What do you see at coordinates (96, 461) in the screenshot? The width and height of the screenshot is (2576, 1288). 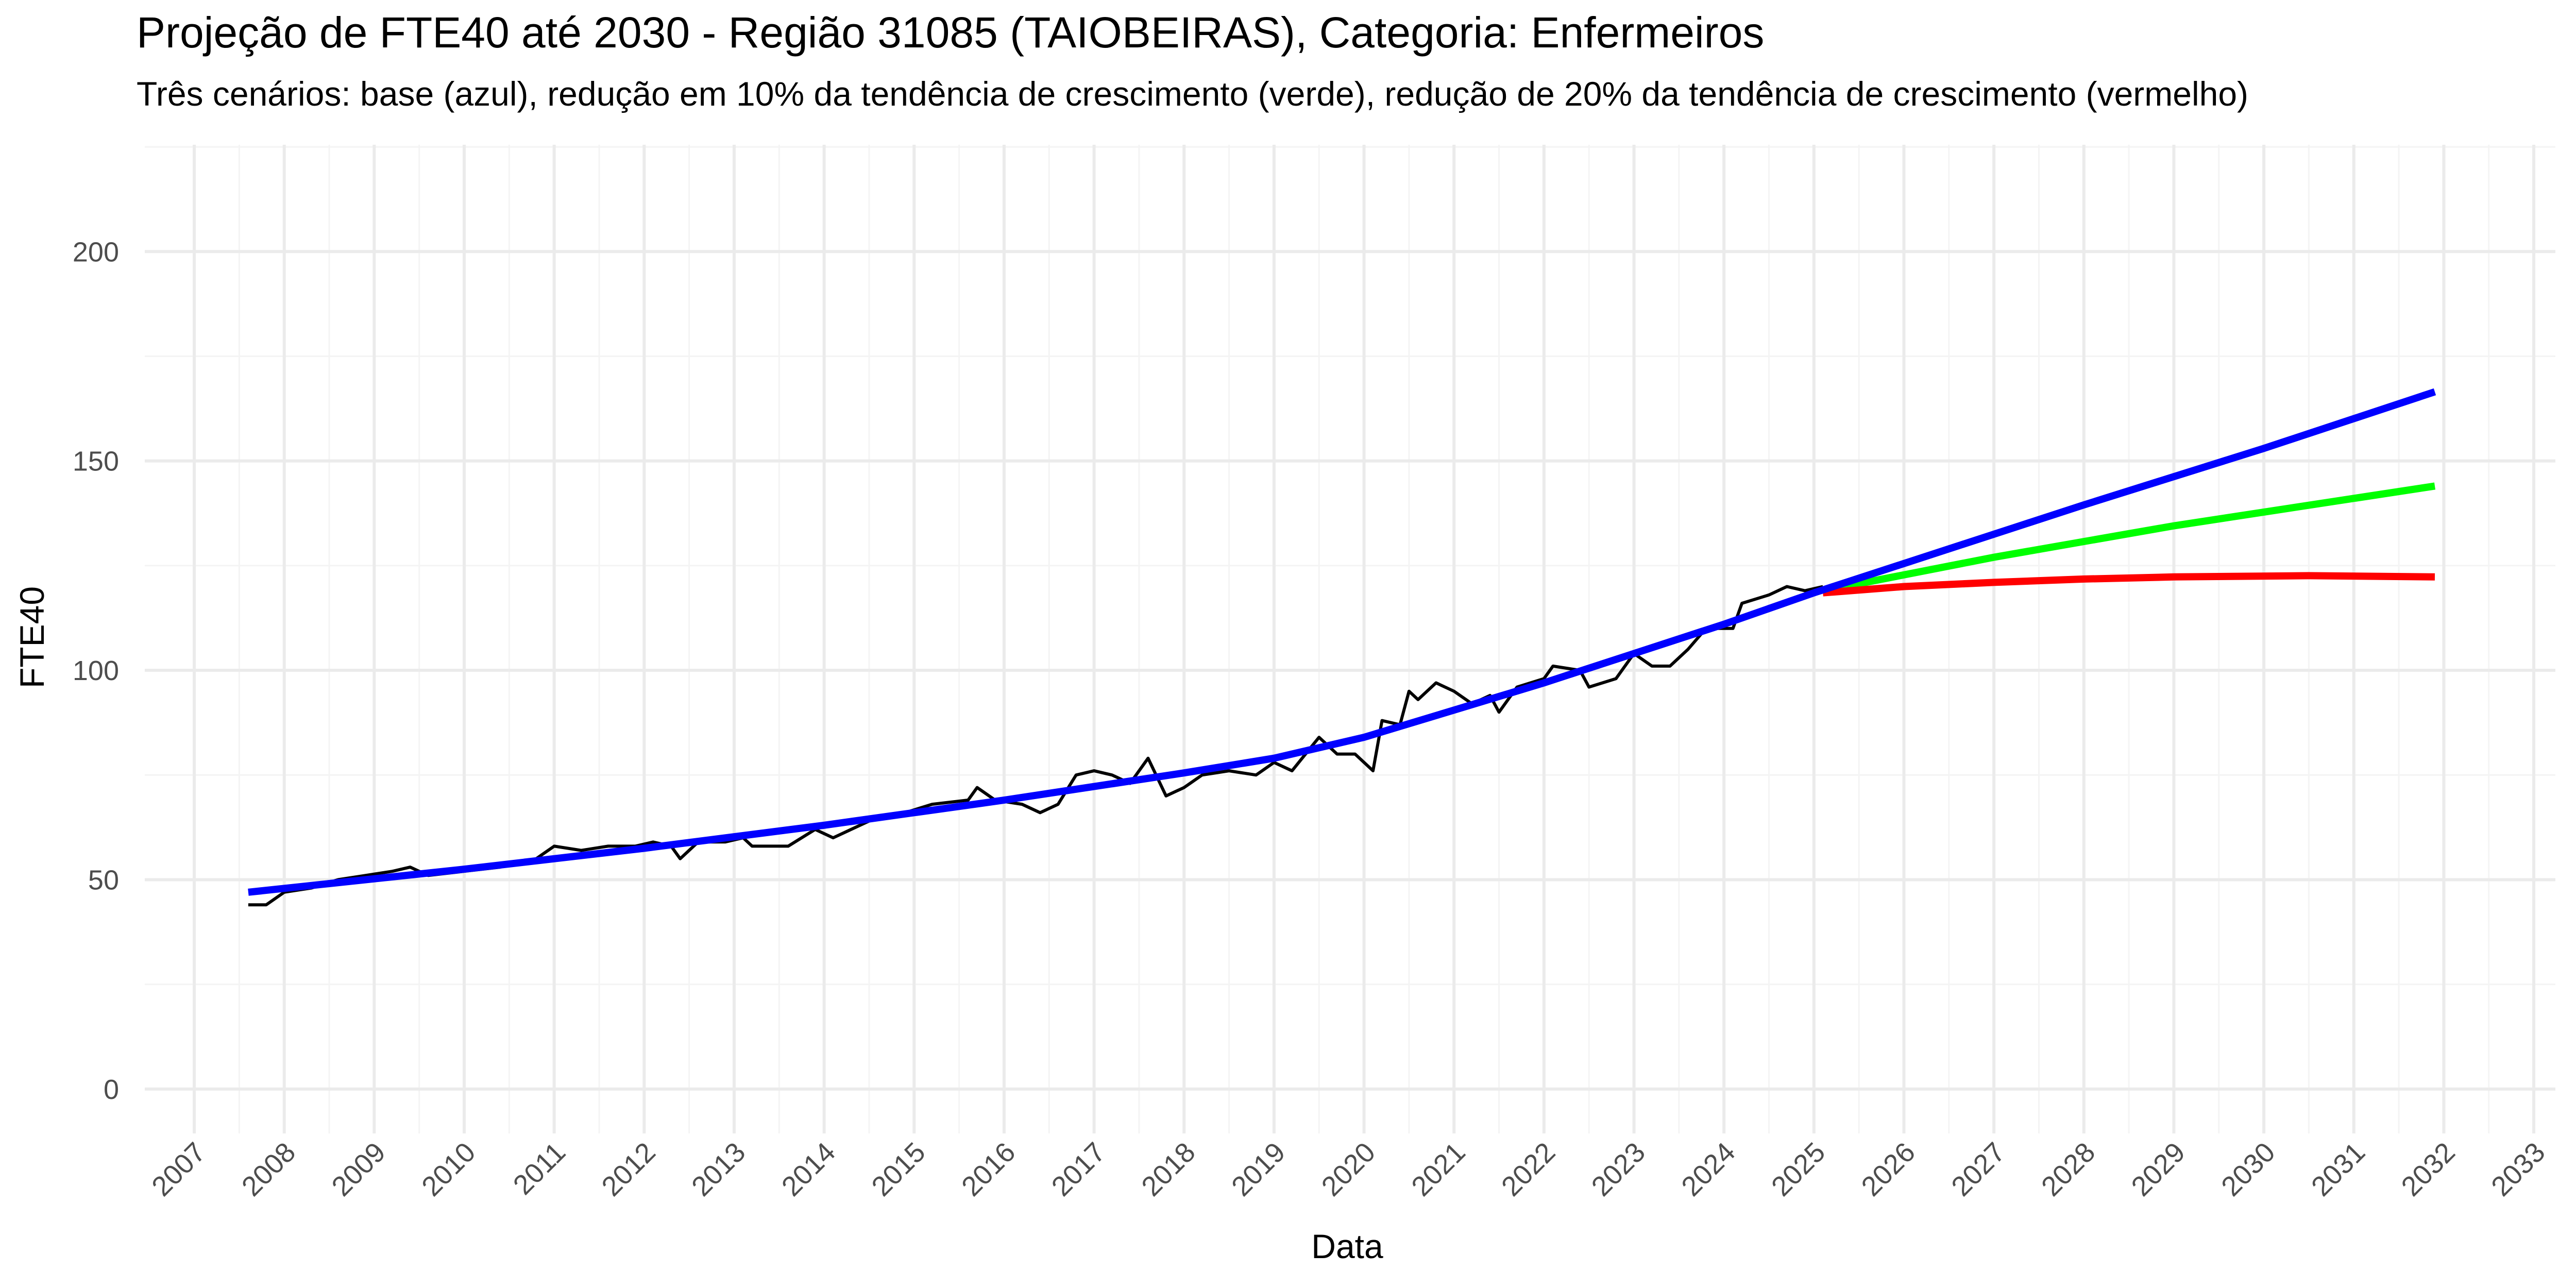 I see `y-tick-label: 150` at bounding box center [96, 461].